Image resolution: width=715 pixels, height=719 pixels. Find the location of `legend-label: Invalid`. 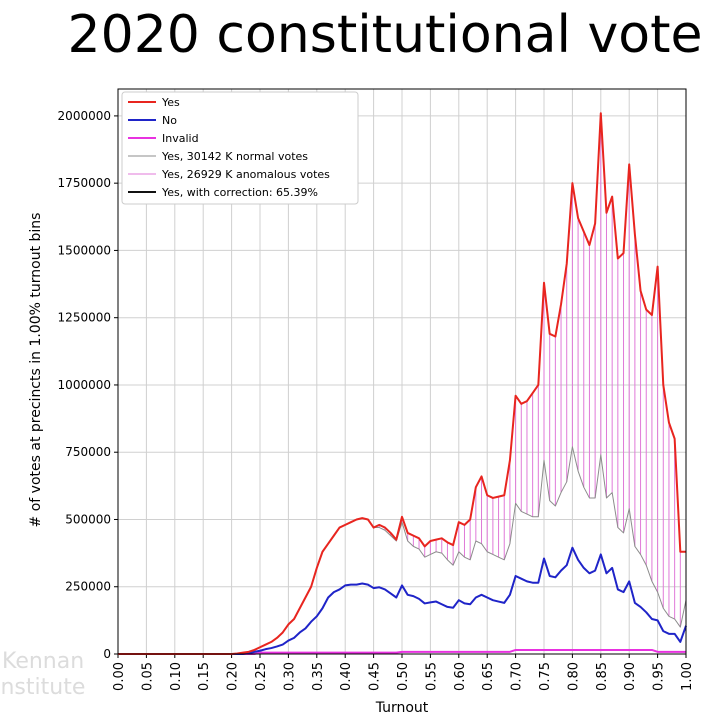

legend-label: Invalid is located at coordinates (180, 138).